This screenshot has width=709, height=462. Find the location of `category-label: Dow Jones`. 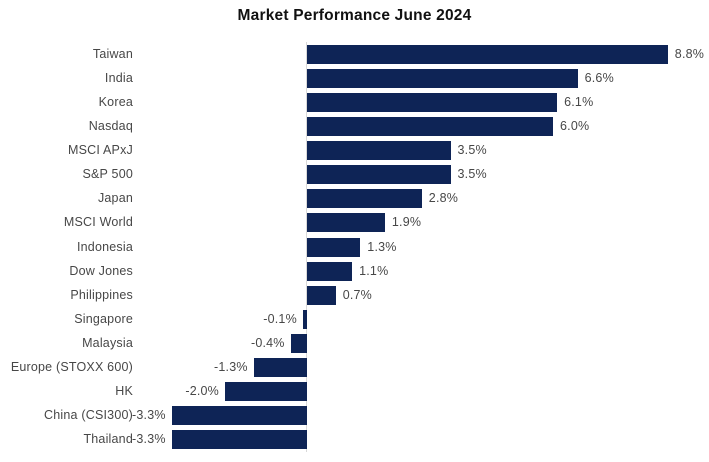

category-label: Dow Jones is located at coordinates (101, 270).